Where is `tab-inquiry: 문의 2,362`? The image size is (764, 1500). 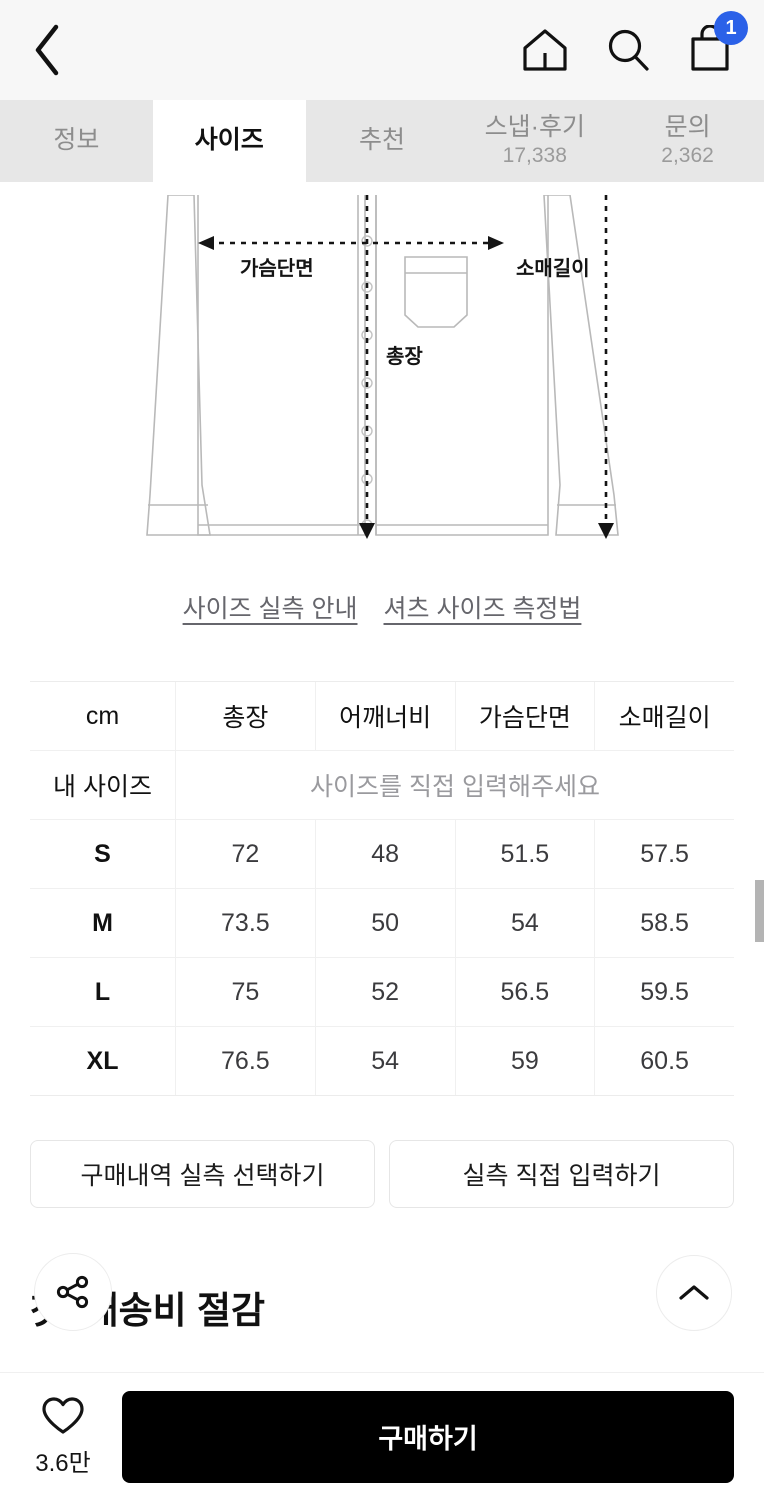
tab-inquiry: 문의 2,362 is located at coordinates (687, 141).